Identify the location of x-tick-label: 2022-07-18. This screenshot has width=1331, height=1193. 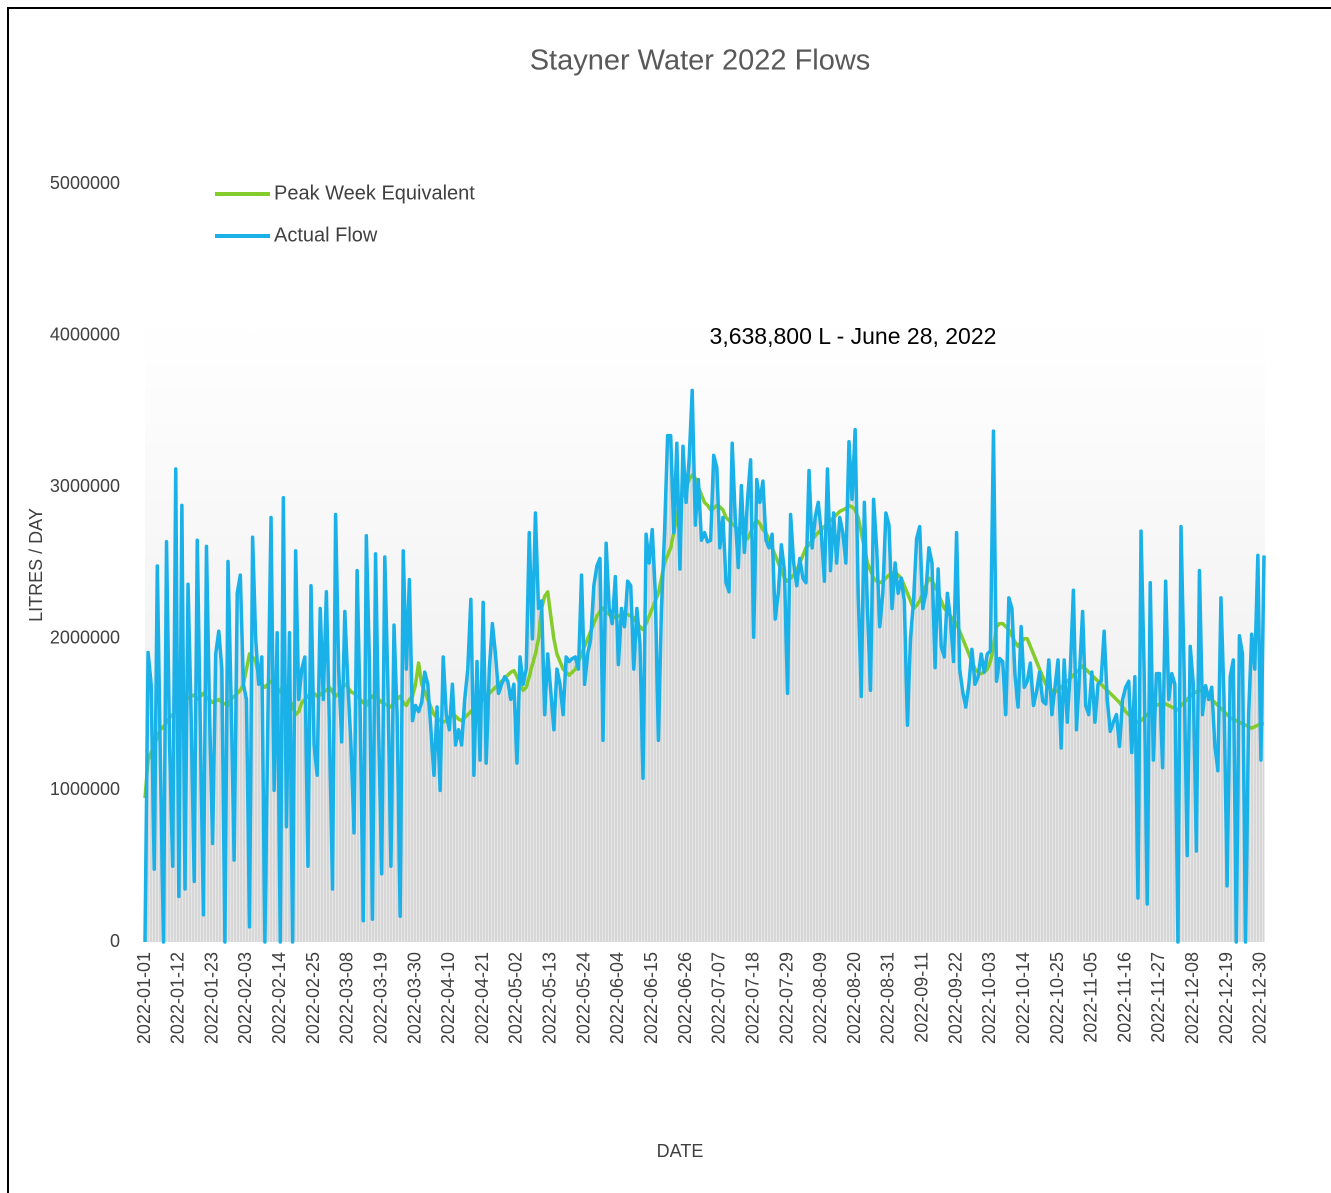
(752, 998).